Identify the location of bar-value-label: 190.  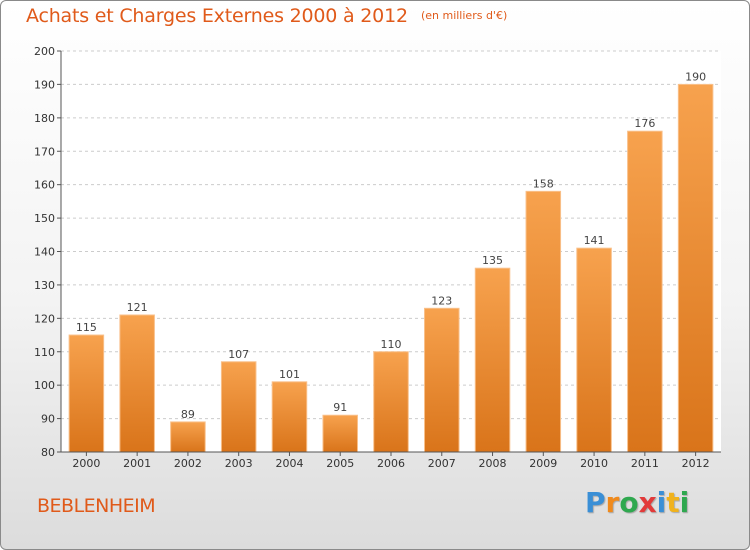
(695, 76).